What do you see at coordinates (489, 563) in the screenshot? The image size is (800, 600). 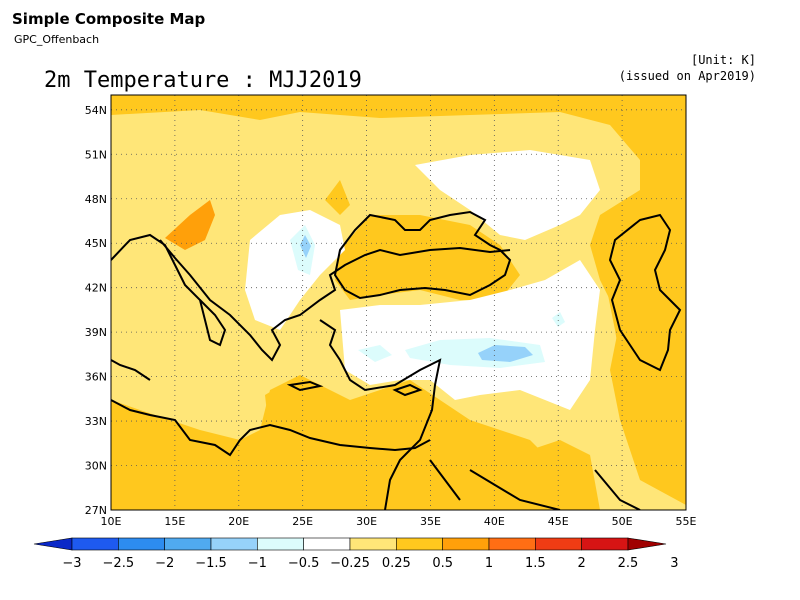 I see `colorbar-label: 1` at bounding box center [489, 563].